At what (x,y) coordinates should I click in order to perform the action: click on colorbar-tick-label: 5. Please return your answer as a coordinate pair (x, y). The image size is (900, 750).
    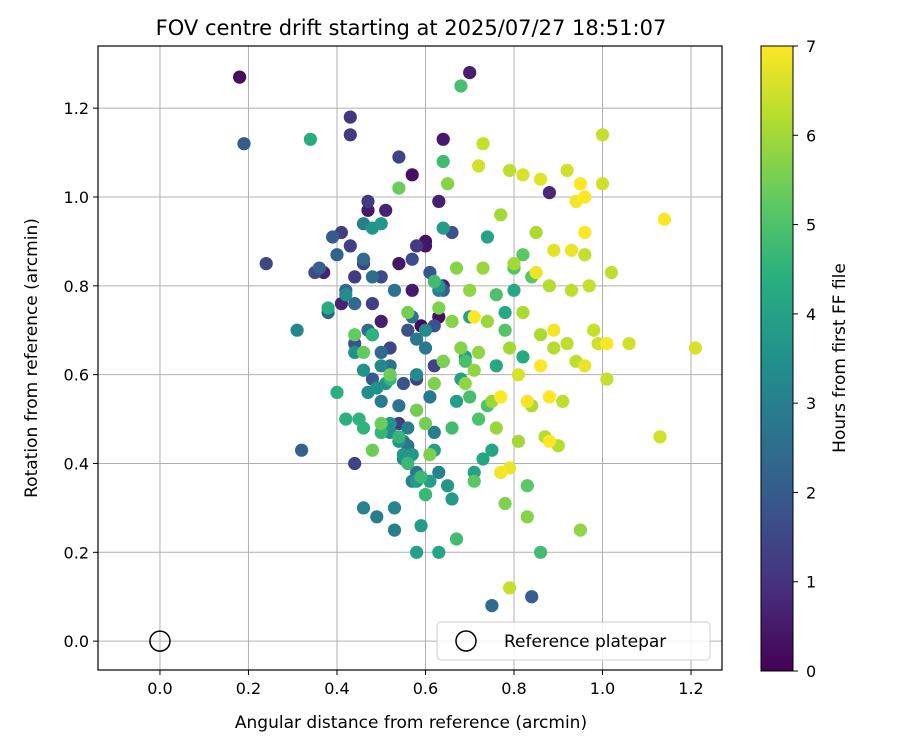
    Looking at the image, I should click on (811, 225).